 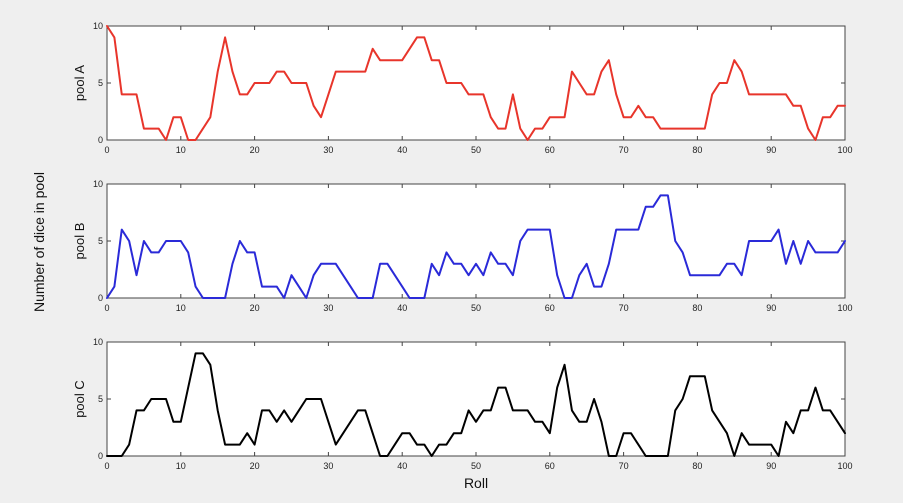 What do you see at coordinates (98, 26) in the screenshot?
I see `pool-a-ytick-label: 10` at bounding box center [98, 26].